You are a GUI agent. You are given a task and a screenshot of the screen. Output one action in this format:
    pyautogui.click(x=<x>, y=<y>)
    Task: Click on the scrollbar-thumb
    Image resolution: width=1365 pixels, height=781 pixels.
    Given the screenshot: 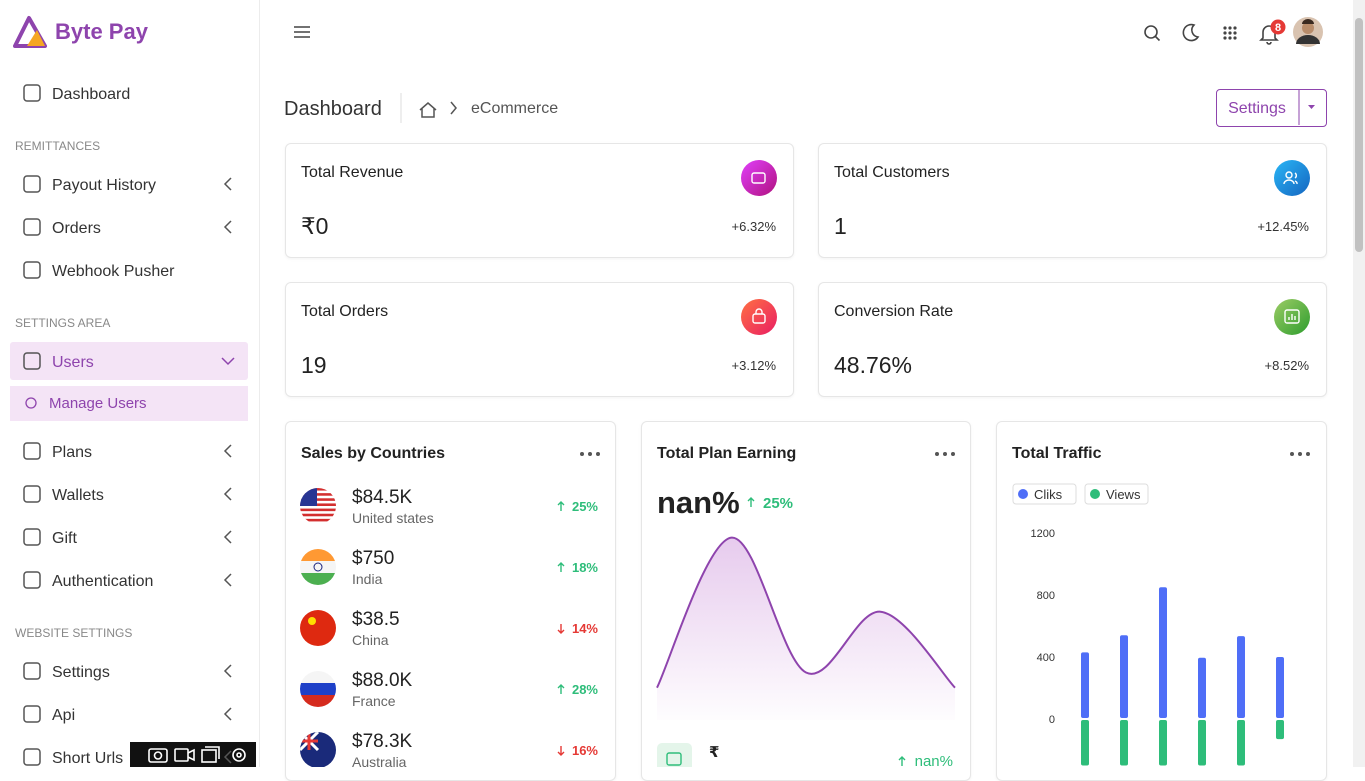 What is the action you would take?
    pyautogui.click(x=1359, y=135)
    